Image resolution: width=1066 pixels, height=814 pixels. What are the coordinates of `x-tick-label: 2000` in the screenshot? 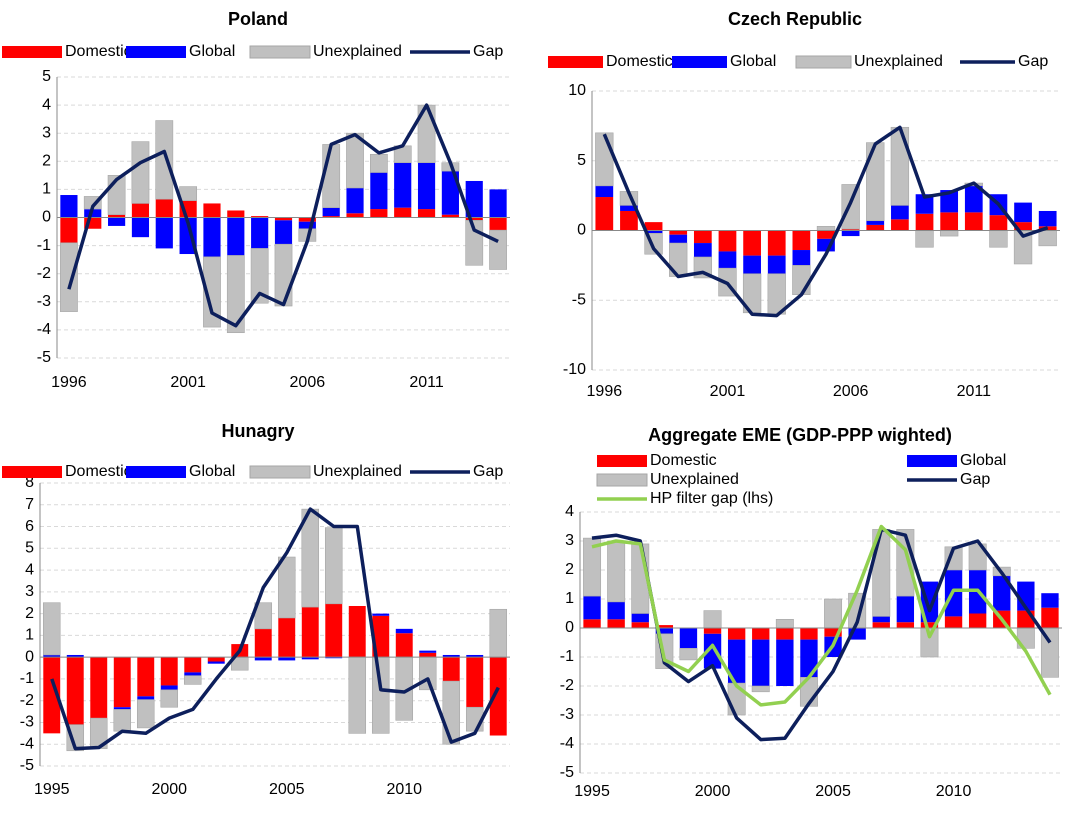 It's located at (713, 791).